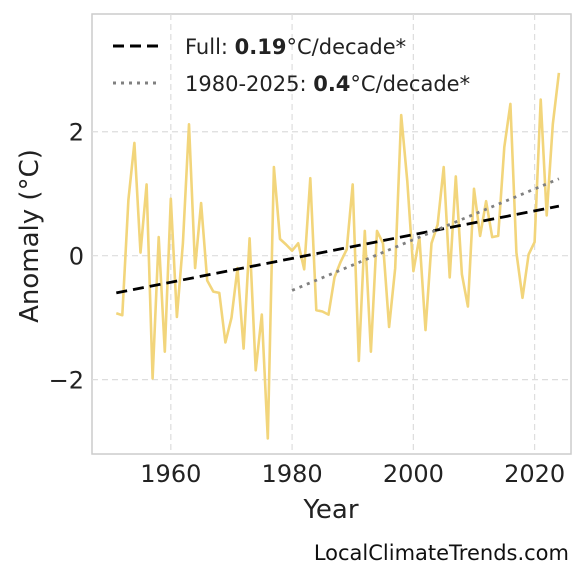  What do you see at coordinates (352, 474) in the screenshot?
I see `x-axis-ticks: 1960 1980 2000 2020` at bounding box center [352, 474].